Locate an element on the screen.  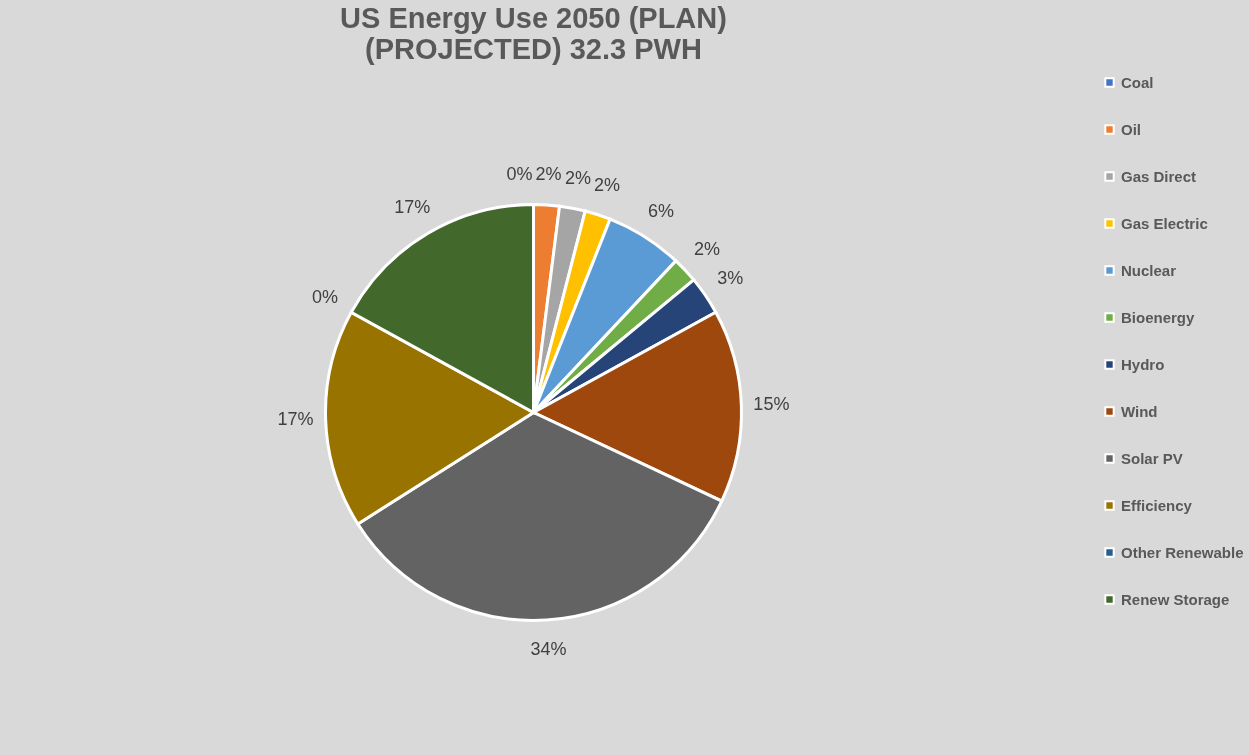
data-label: 15% is located at coordinates (771, 404).